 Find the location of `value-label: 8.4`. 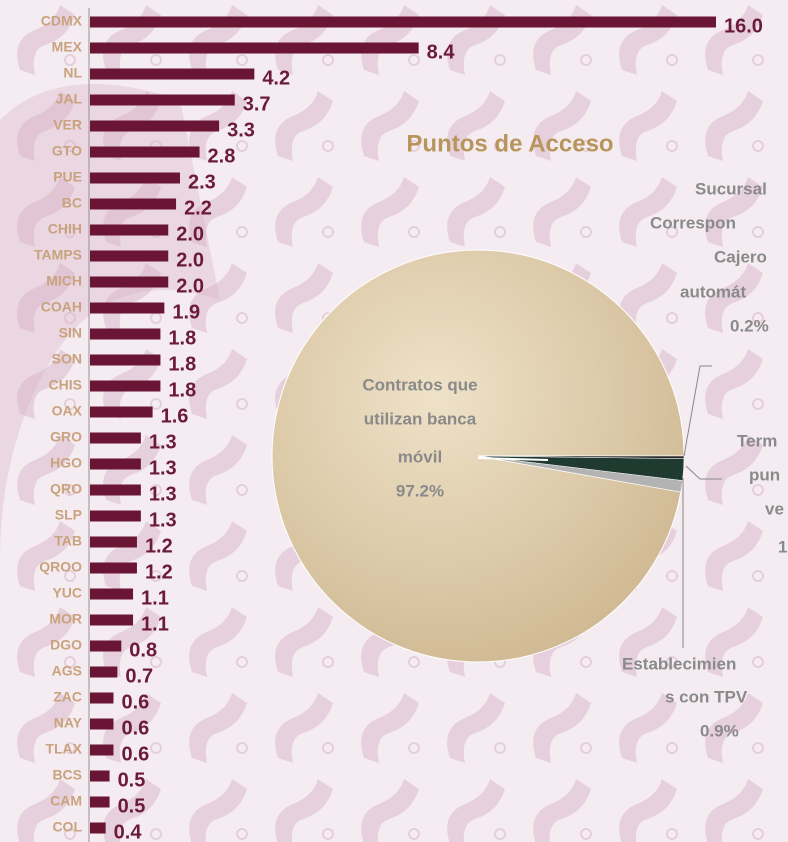

value-label: 8.4 is located at coordinates (441, 52).